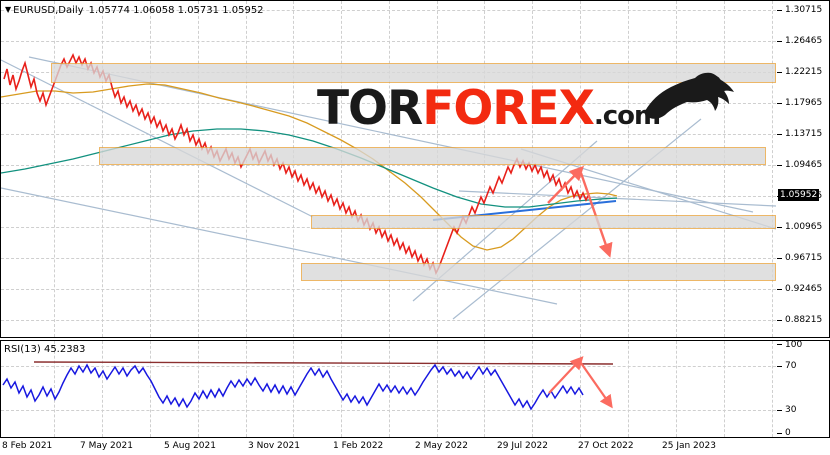 This screenshot has height=455, width=830. Describe the element at coordinates (804, 41) in the screenshot. I see `price-axis-label: 1.26465` at that location.